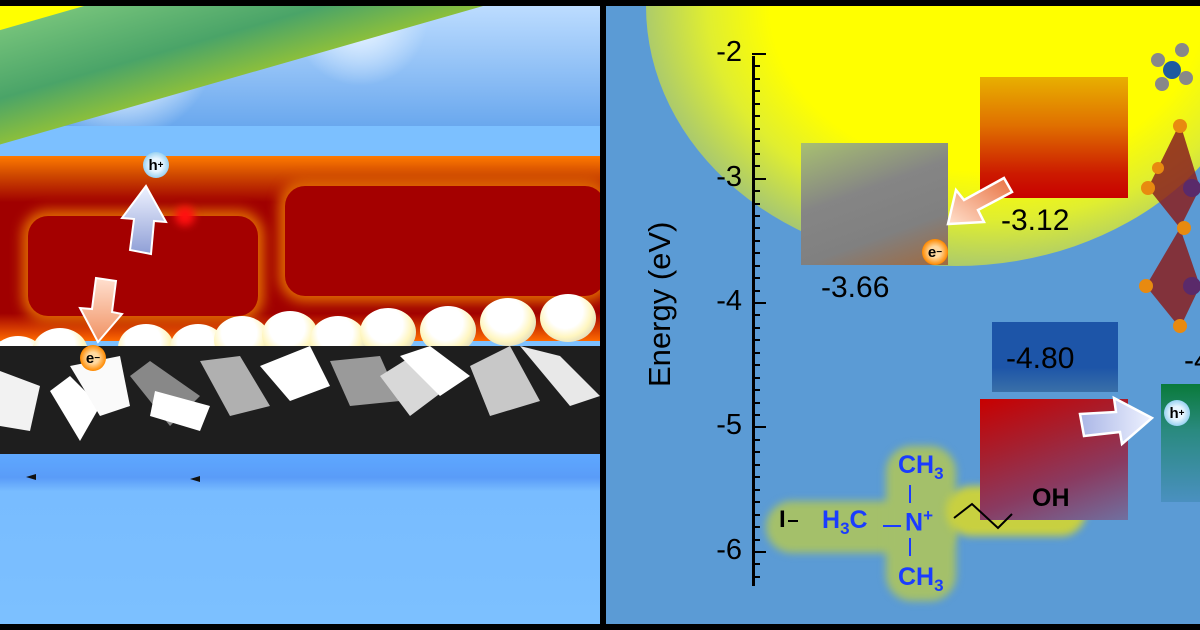  What do you see at coordinates (442, 241) in the screenshot?
I see `perovskite-grain` at bounding box center [442, 241].